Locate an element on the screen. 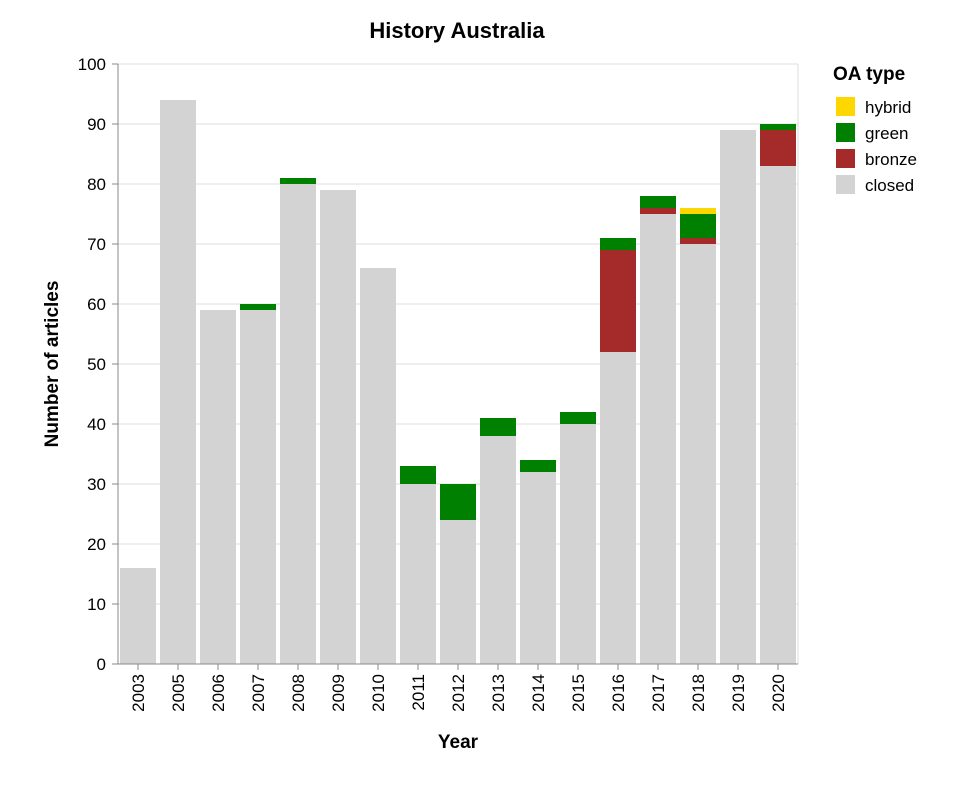 The width and height of the screenshot is (954, 798). y-axis-ticks: 0 10 20 30 40 50 60 70 80 90 100 is located at coordinates (98, 364).